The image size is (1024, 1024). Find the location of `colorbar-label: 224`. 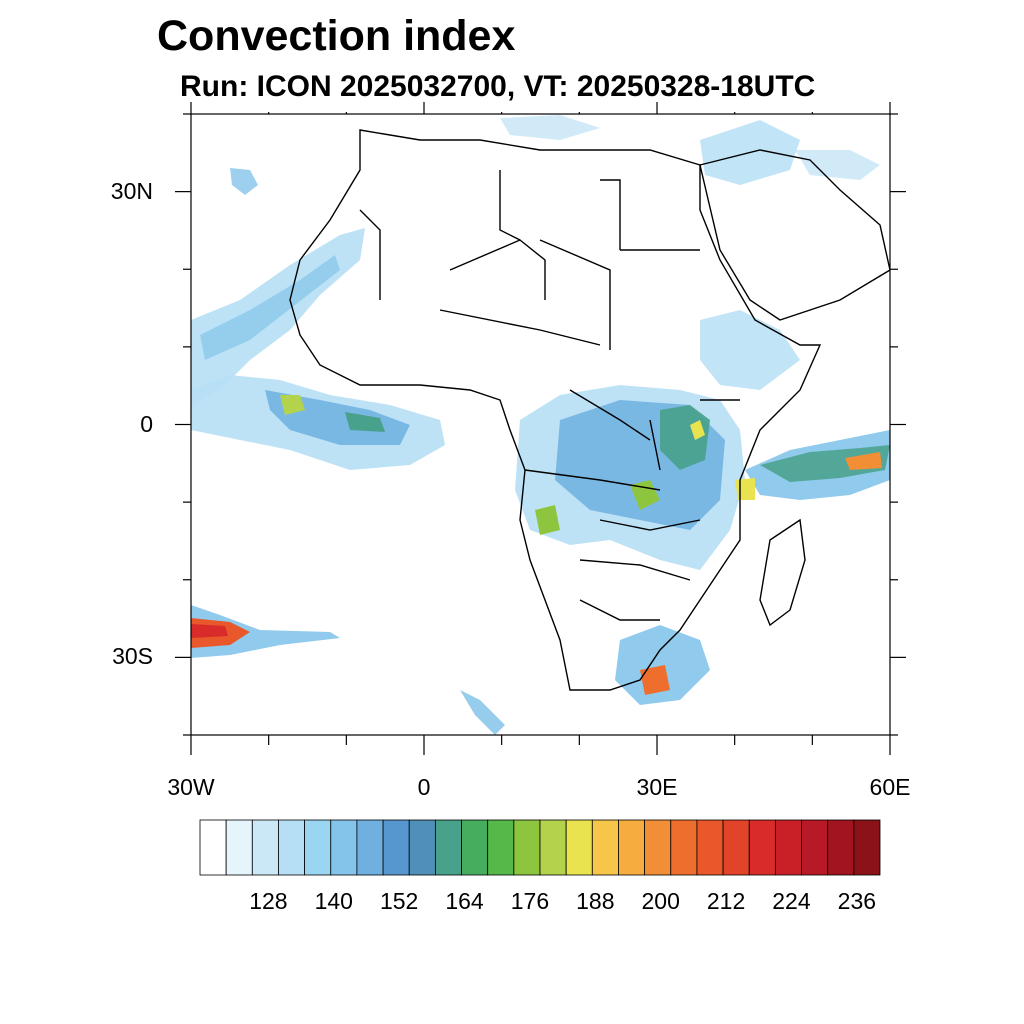

colorbar-label: 224 is located at coordinates (791, 901).